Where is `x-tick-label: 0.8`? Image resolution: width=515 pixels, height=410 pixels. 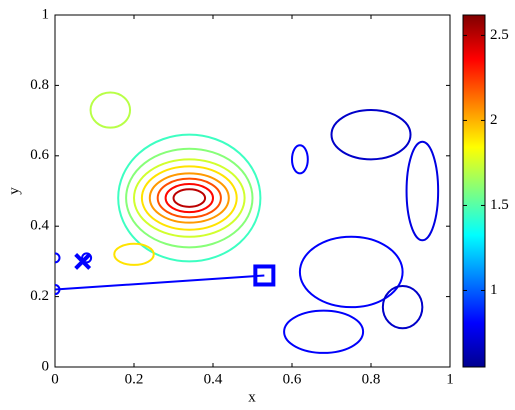 x-tick-label: 0.8 is located at coordinates (371, 379).